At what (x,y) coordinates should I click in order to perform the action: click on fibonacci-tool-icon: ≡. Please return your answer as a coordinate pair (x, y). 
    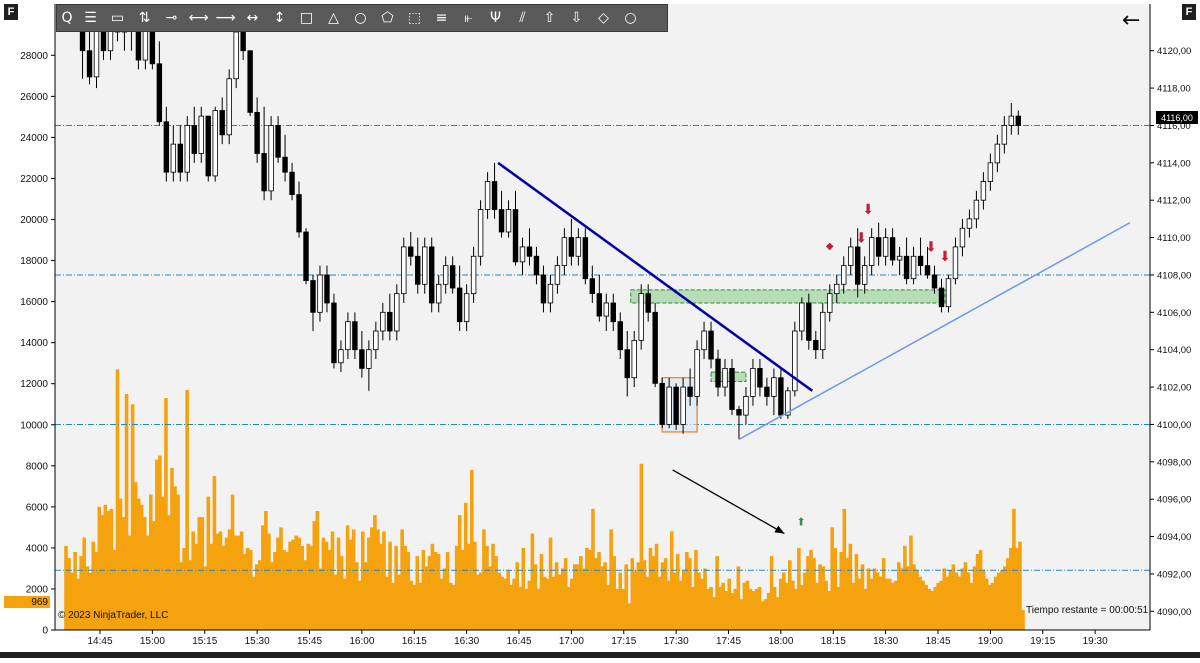
    Looking at the image, I should click on (441, 18).